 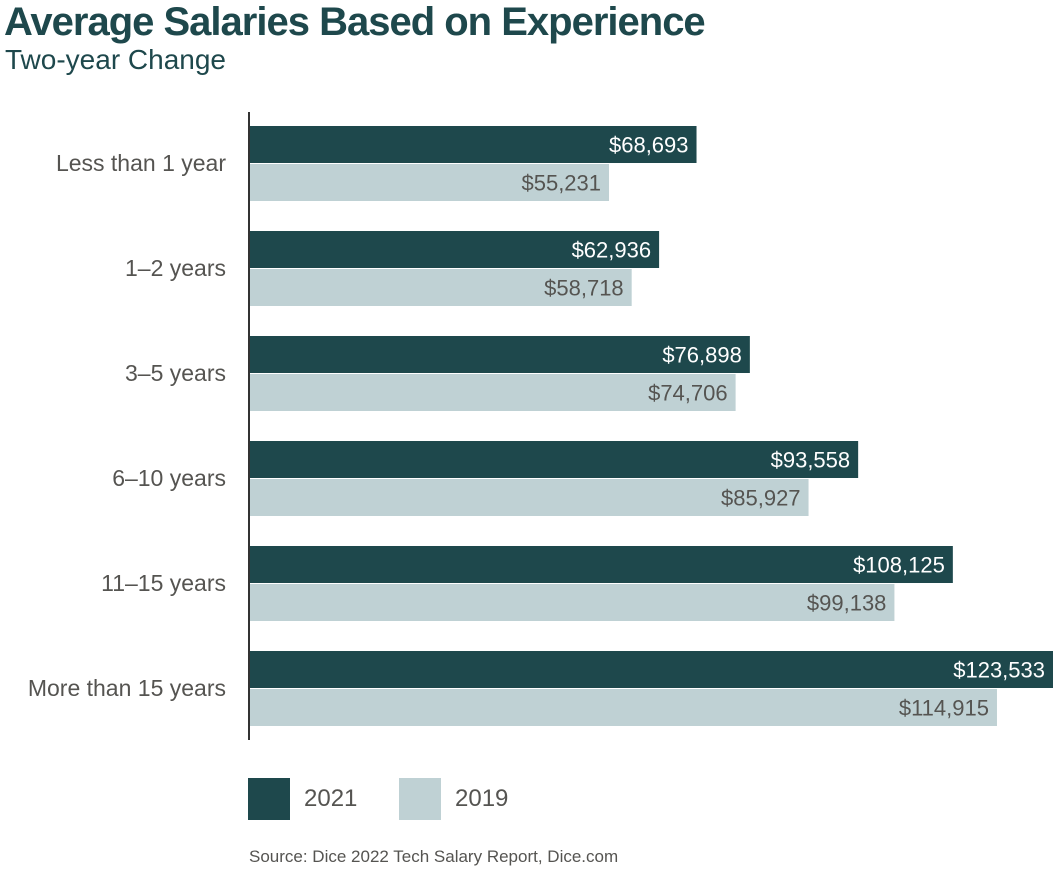 What do you see at coordinates (355, 22) in the screenshot?
I see `chart-title: Average Salaries Based on Experience` at bounding box center [355, 22].